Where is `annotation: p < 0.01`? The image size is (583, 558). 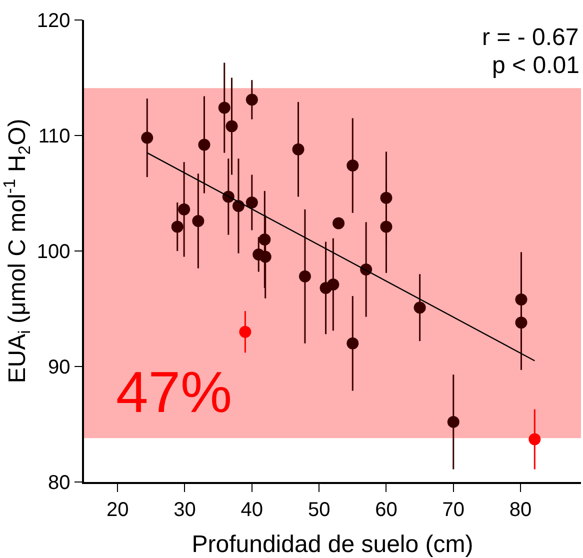
annotation: p < 0.01 is located at coordinates (536, 65).